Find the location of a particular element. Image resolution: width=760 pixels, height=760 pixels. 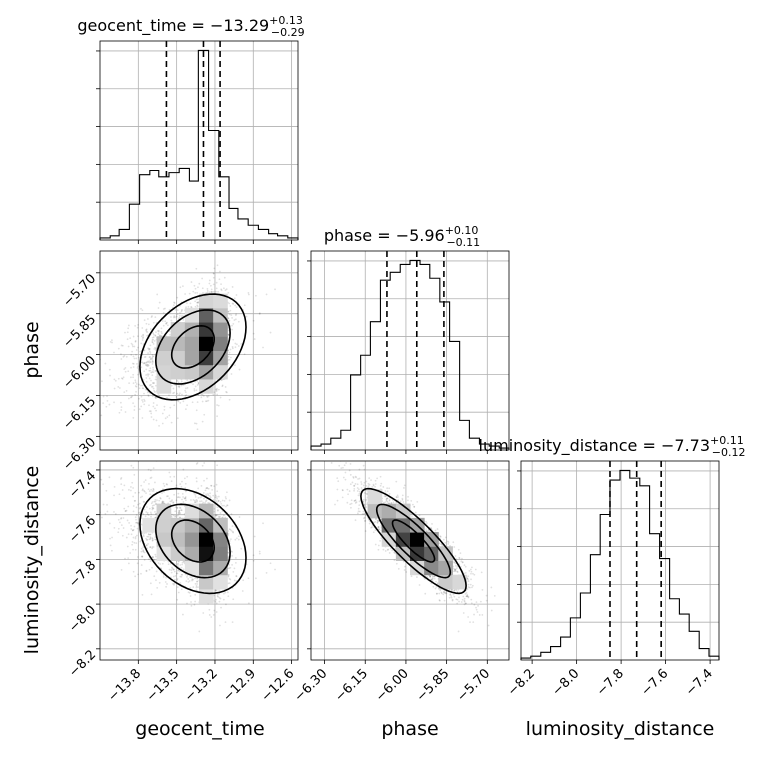

hist-panel-phase: phase = −5.96+0.10 −0.11 is located at coordinates (408, 339).